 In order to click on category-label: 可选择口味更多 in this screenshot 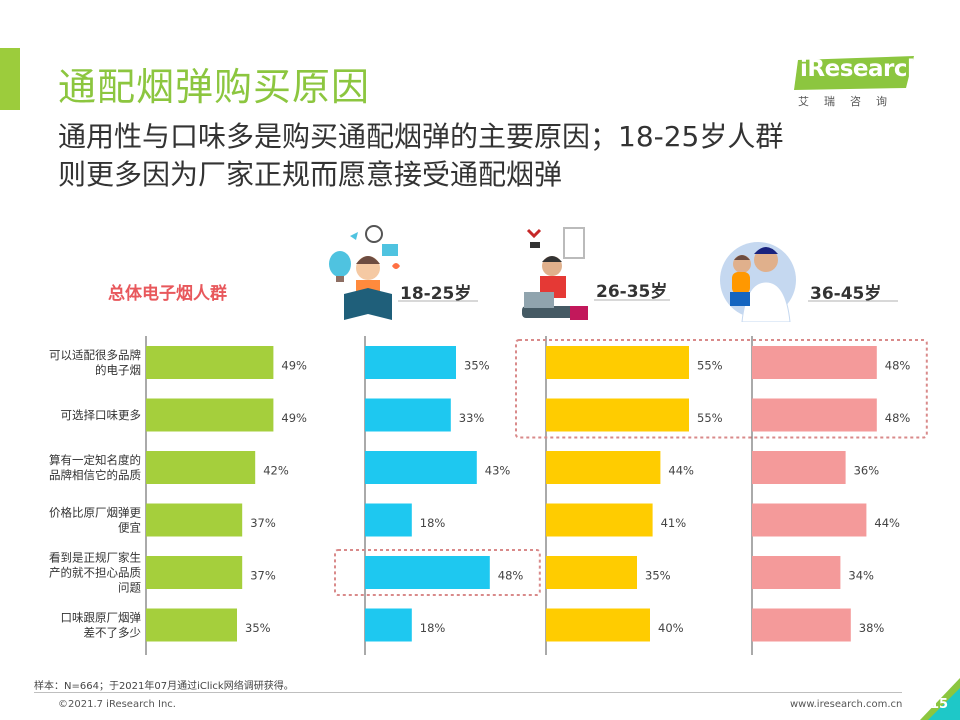, I will do `click(101, 415)`.